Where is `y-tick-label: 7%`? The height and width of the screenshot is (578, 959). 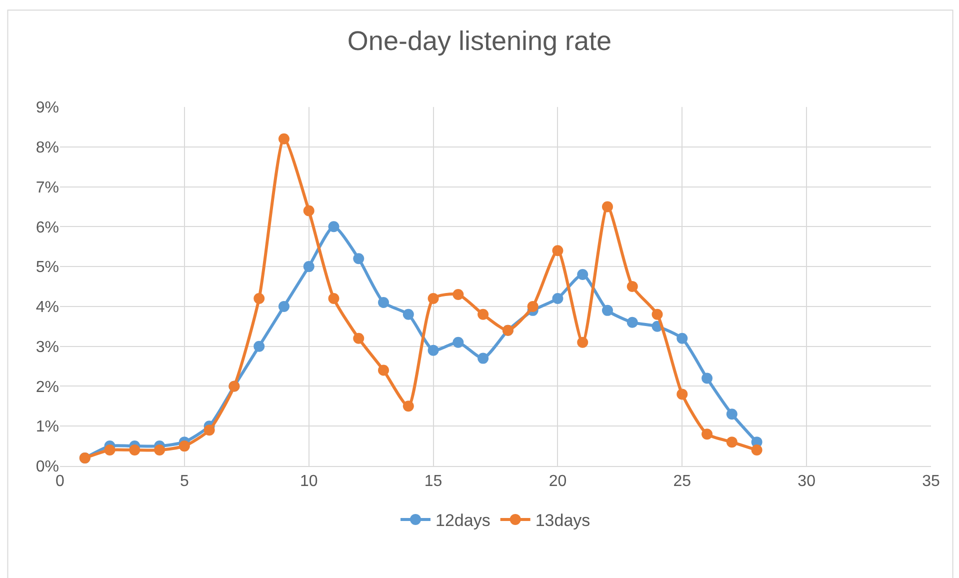 y-tick-label: 7% is located at coordinates (47, 187).